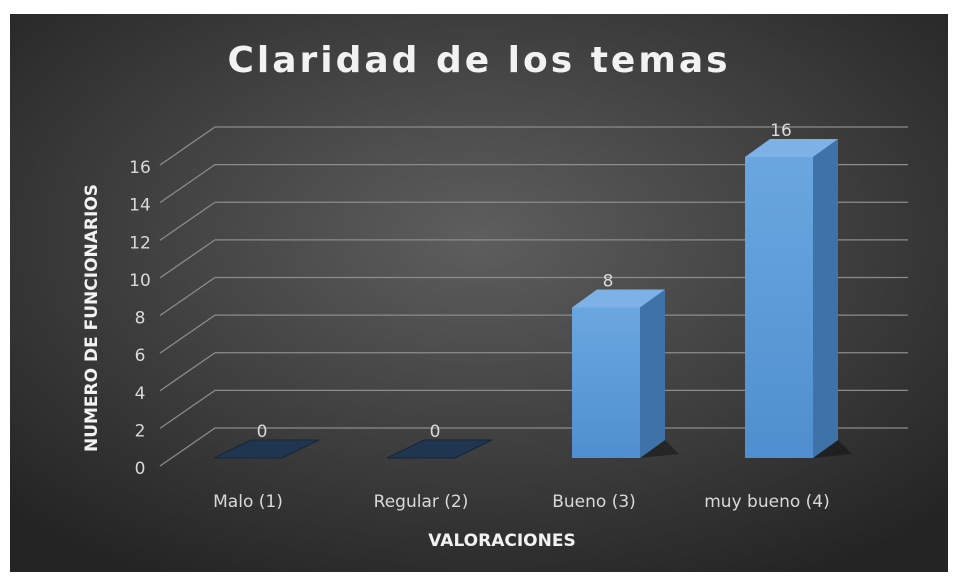 This screenshot has height=586, width=958. Describe the element at coordinates (501, 541) in the screenshot. I see `x-axis-label: VALORACIONES` at that location.